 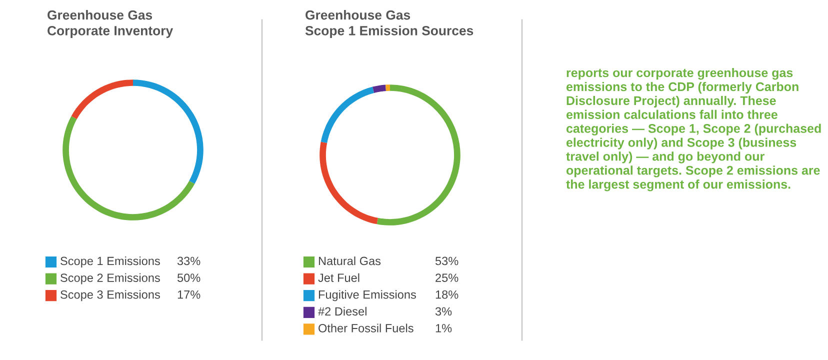 What do you see at coordinates (110, 296) in the screenshot?
I see `legend-label: Scope 3 Emissions` at bounding box center [110, 296].